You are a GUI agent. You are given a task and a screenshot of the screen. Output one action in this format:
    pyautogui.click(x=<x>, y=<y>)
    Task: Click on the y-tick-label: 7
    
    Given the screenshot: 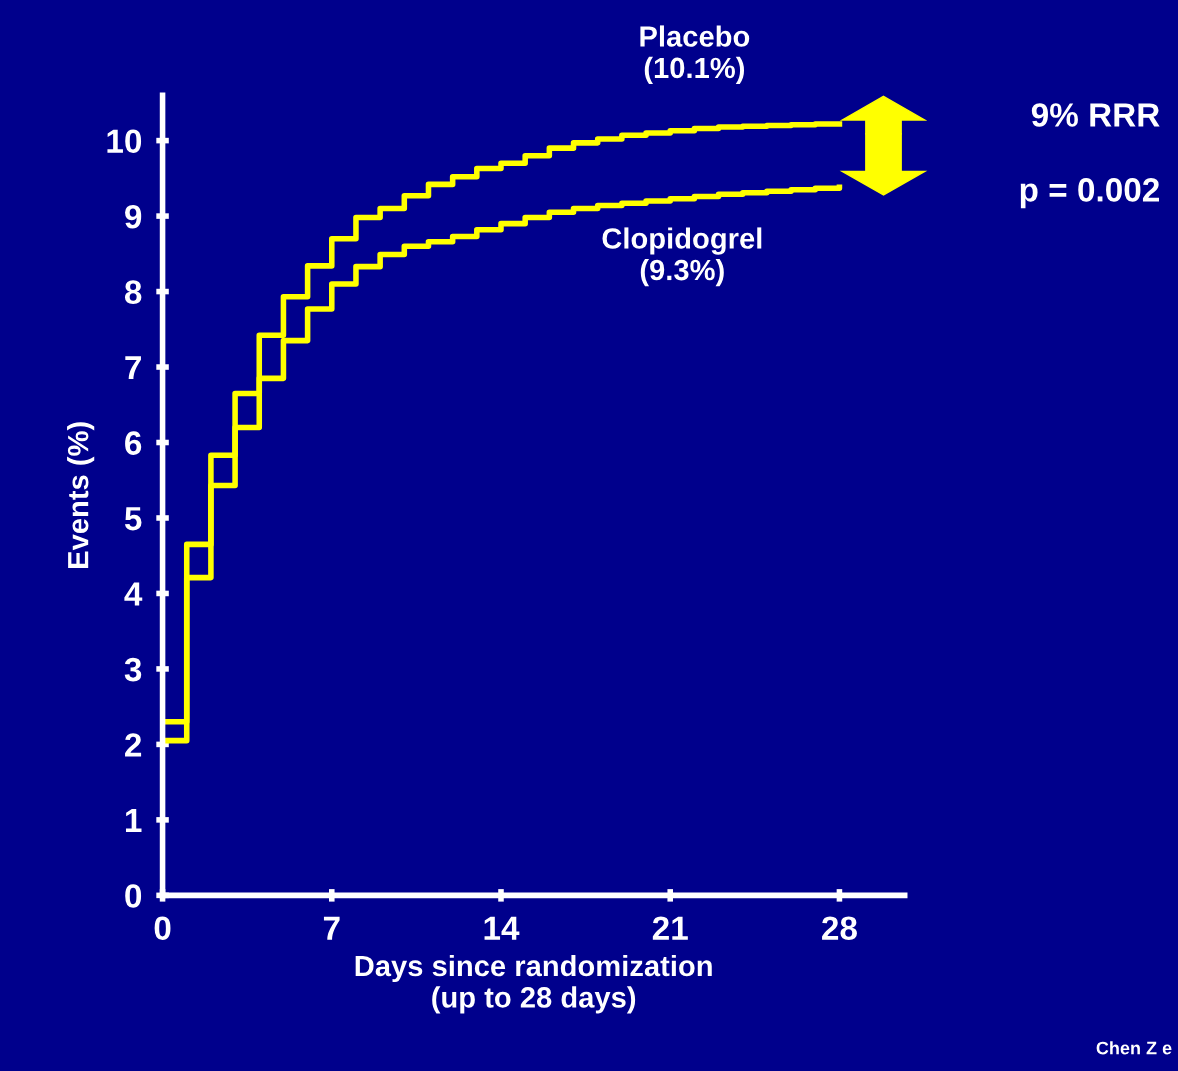 What is the action you would take?
    pyautogui.click(x=133, y=368)
    